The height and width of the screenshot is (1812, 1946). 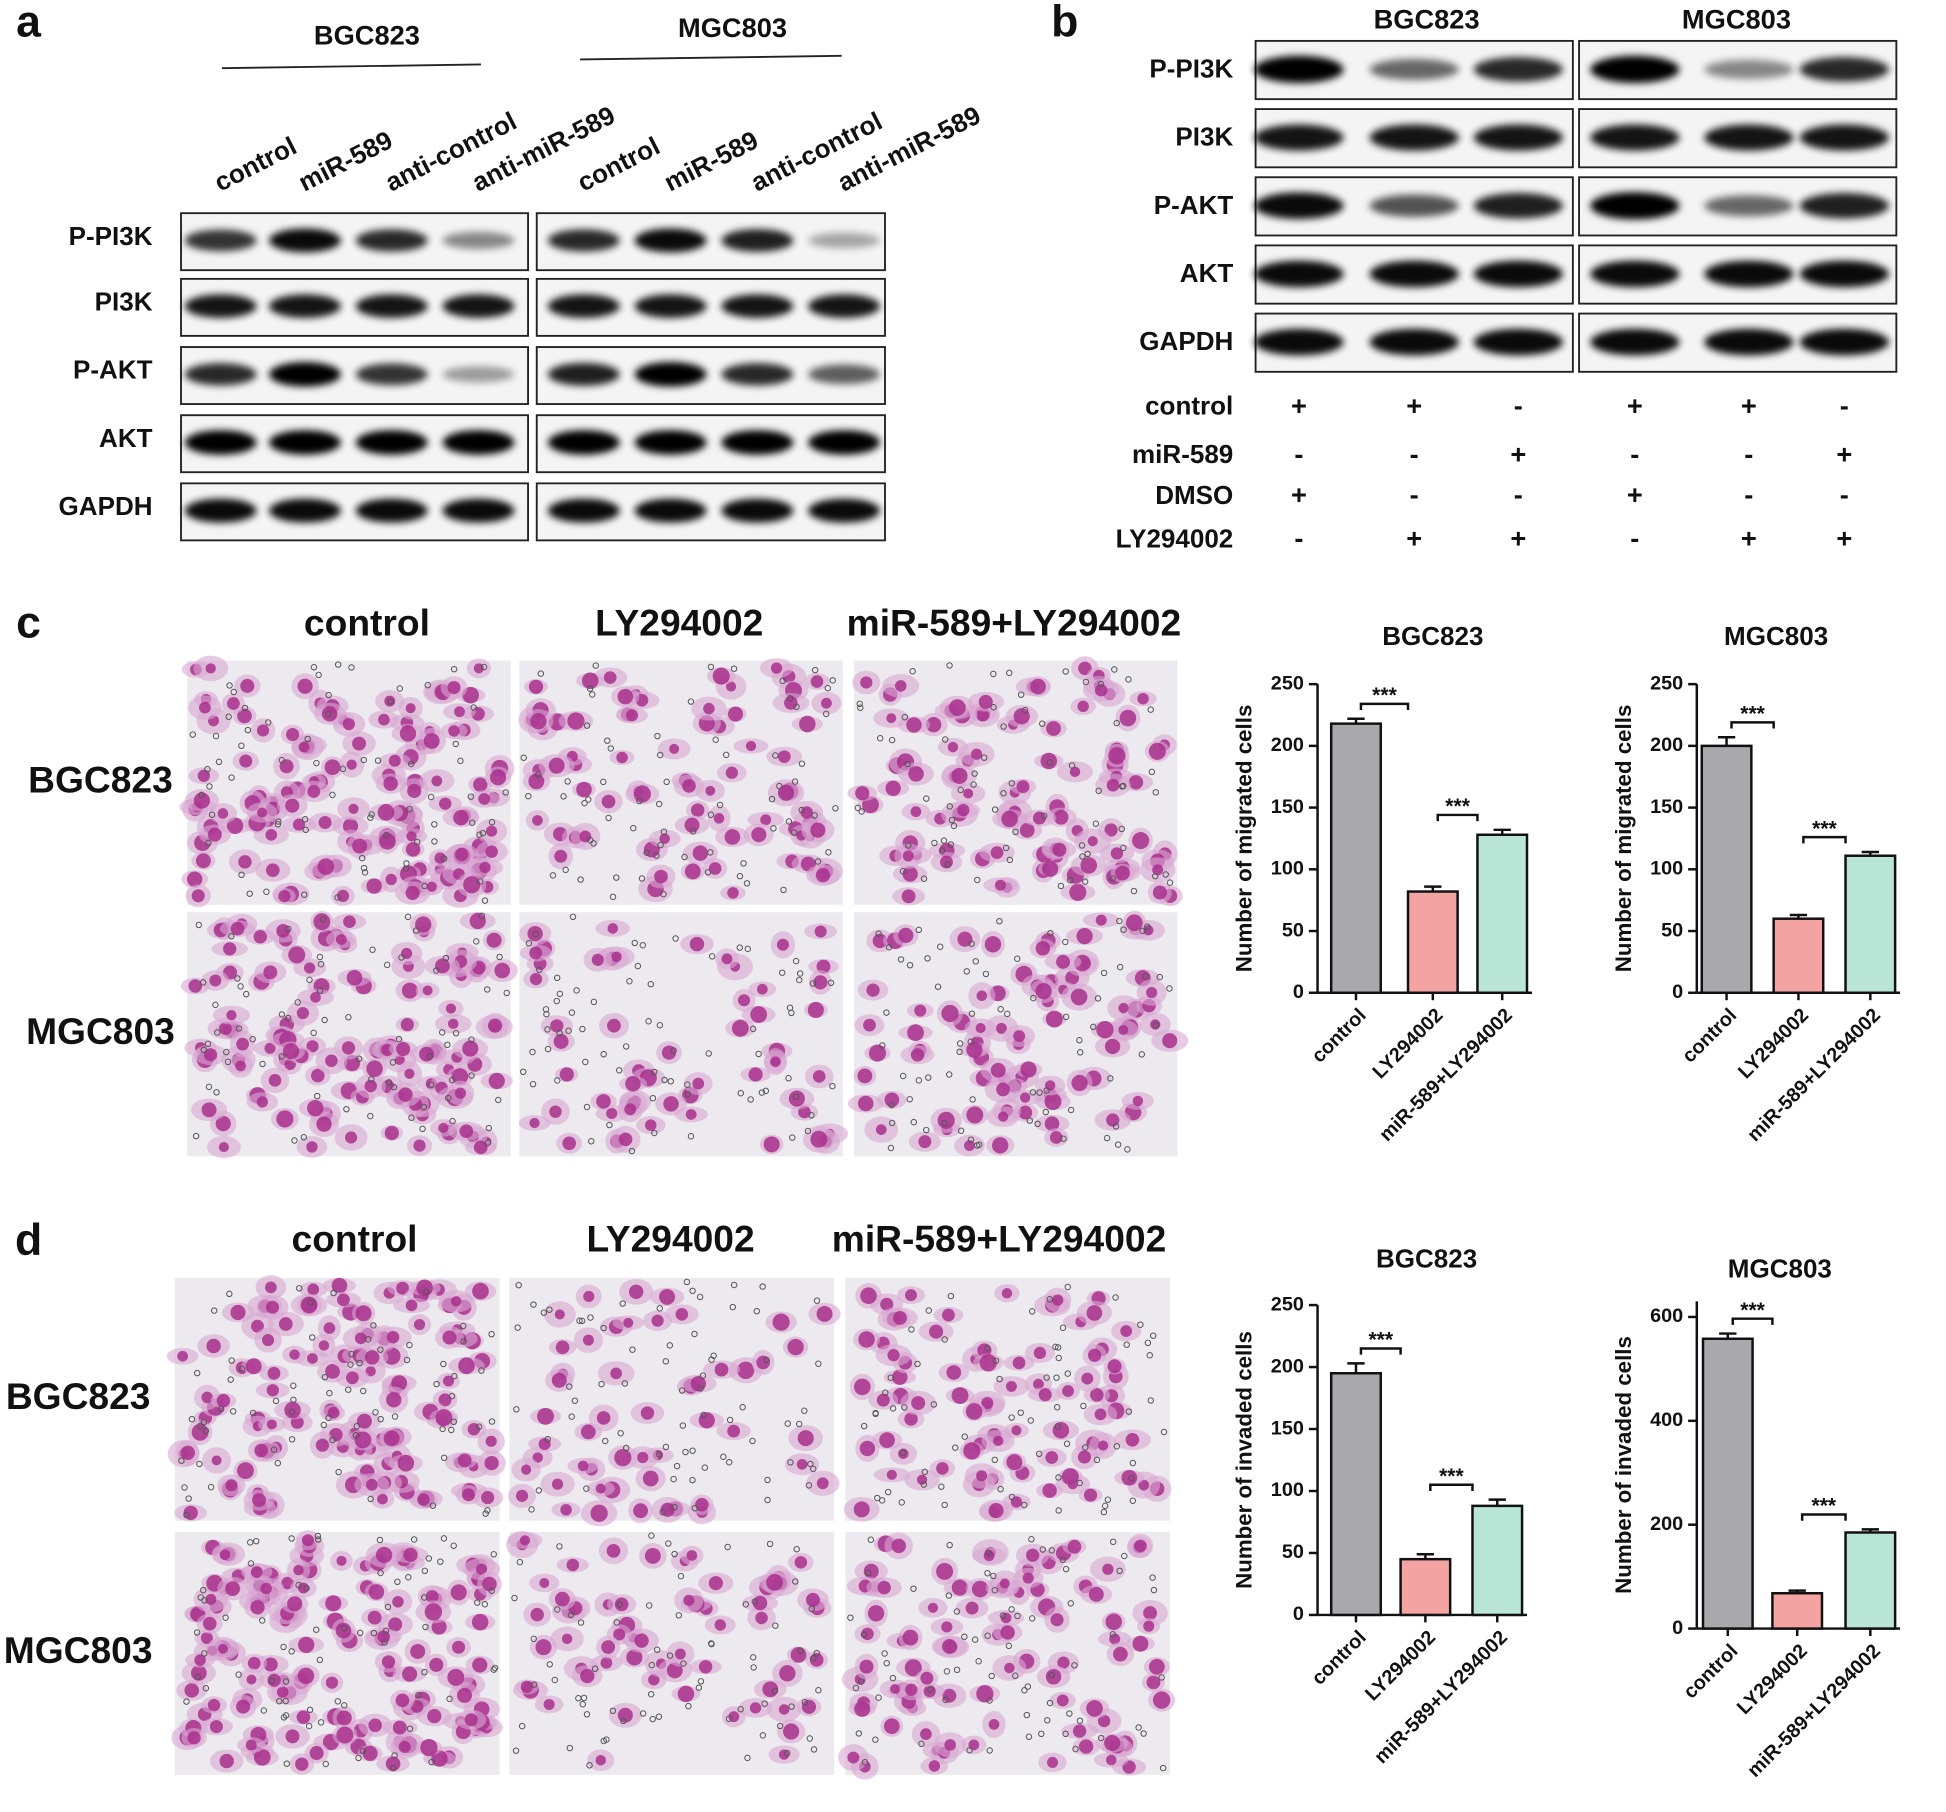 What do you see at coordinates (1844, 453) in the screenshot?
I see `condition-sign: +` at bounding box center [1844, 453].